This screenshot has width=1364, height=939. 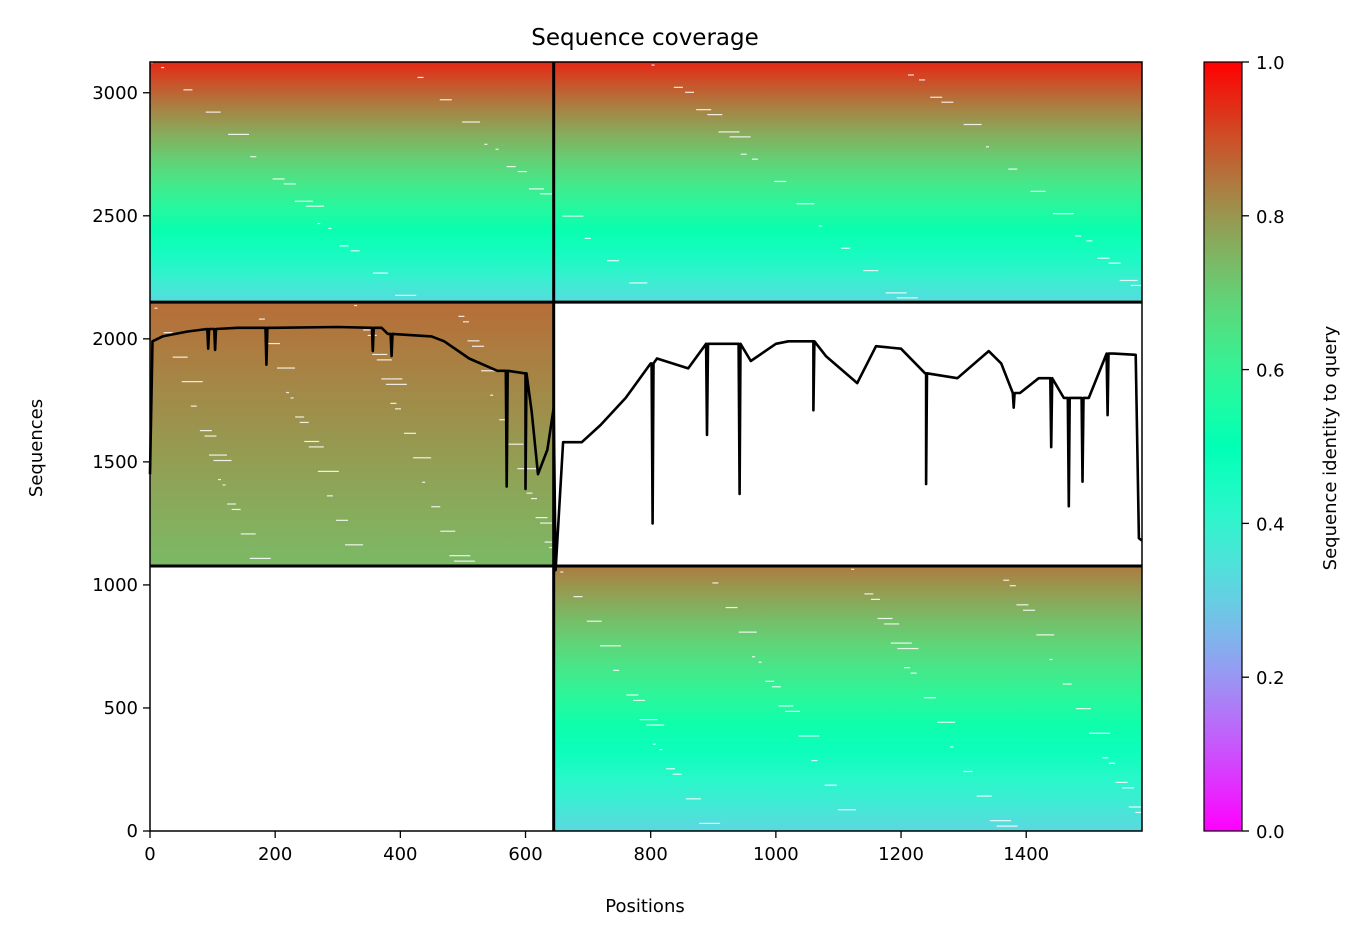 What do you see at coordinates (132, 831) in the screenshot?
I see `y-tick-label: 0` at bounding box center [132, 831].